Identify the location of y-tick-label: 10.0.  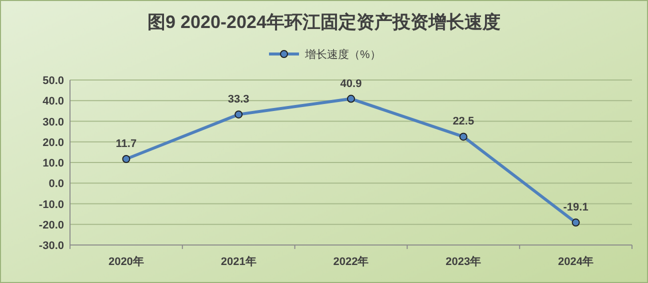
(53, 164).